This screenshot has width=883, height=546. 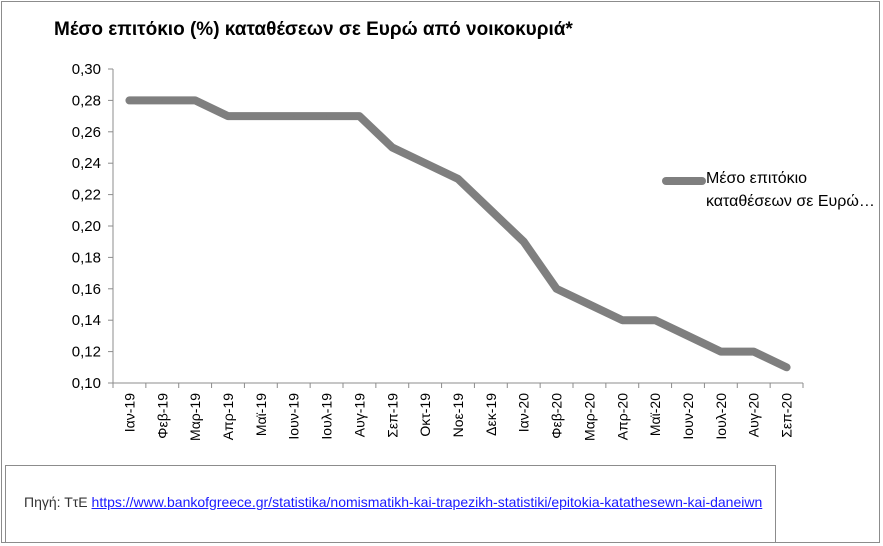 I want to click on x-tick-label: Δεκ-19, so click(x=491, y=414).